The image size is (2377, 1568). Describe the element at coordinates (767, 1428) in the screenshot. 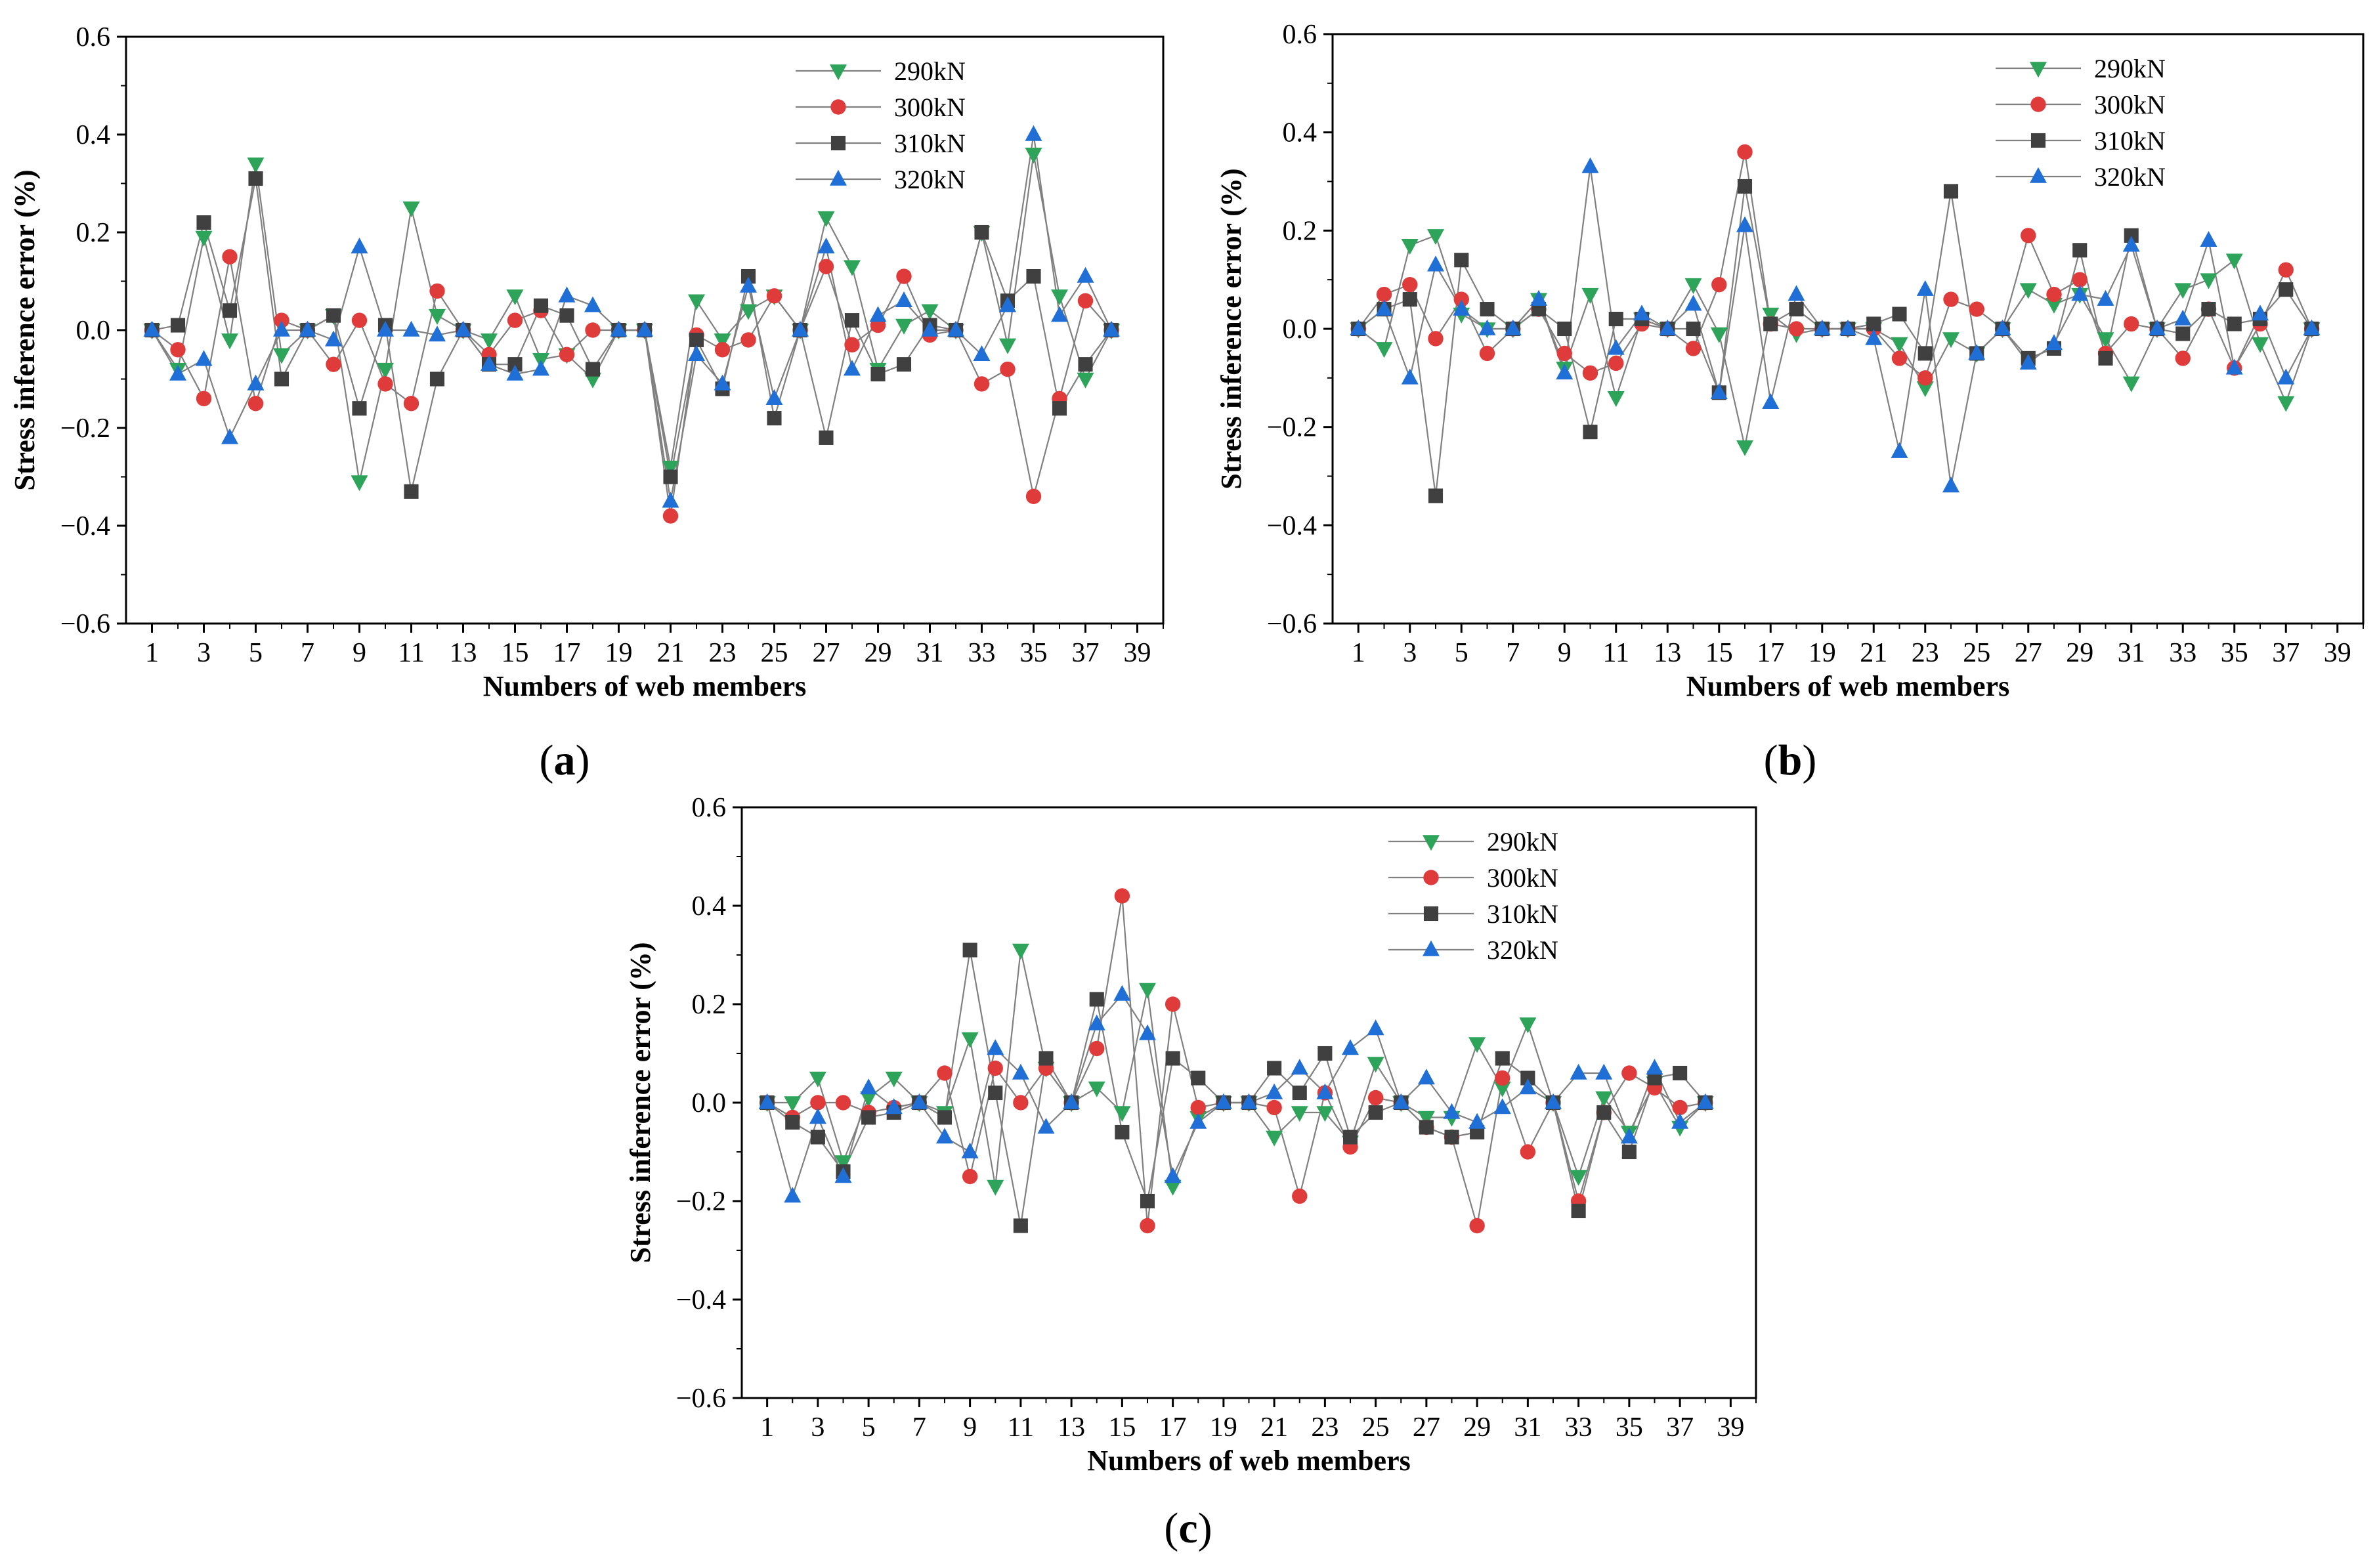

I see `x-tick-label: 1` at that location.